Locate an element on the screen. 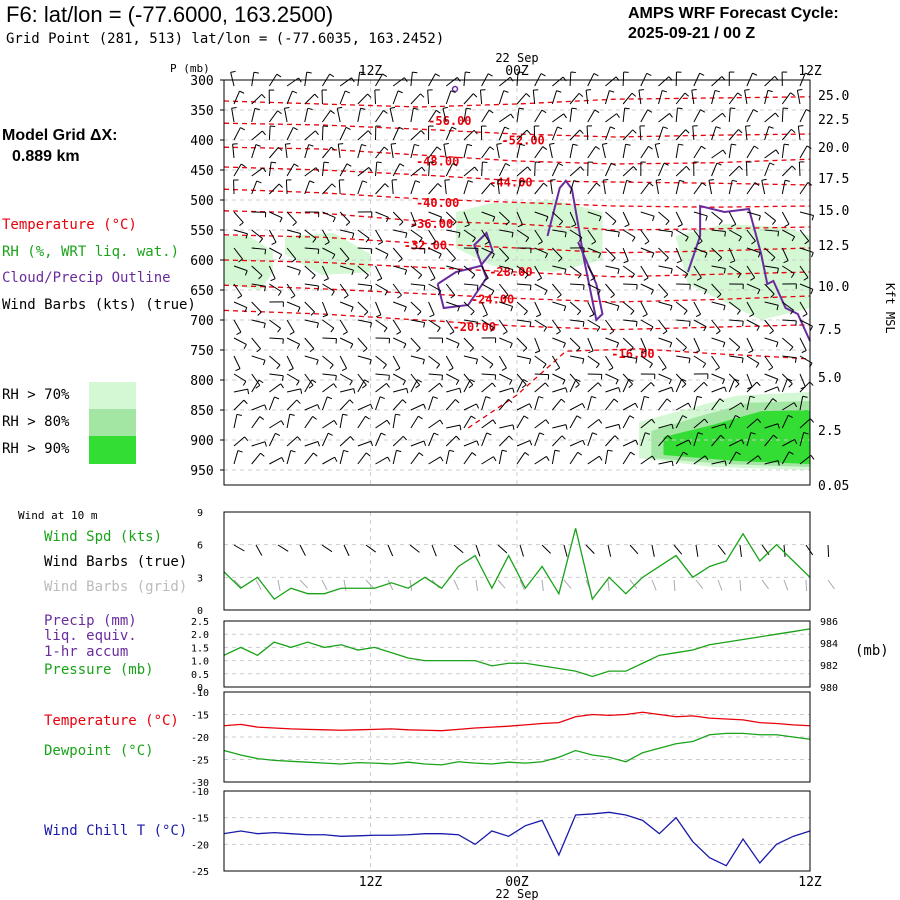  rh-region-rh70 is located at coordinates (529, 236).